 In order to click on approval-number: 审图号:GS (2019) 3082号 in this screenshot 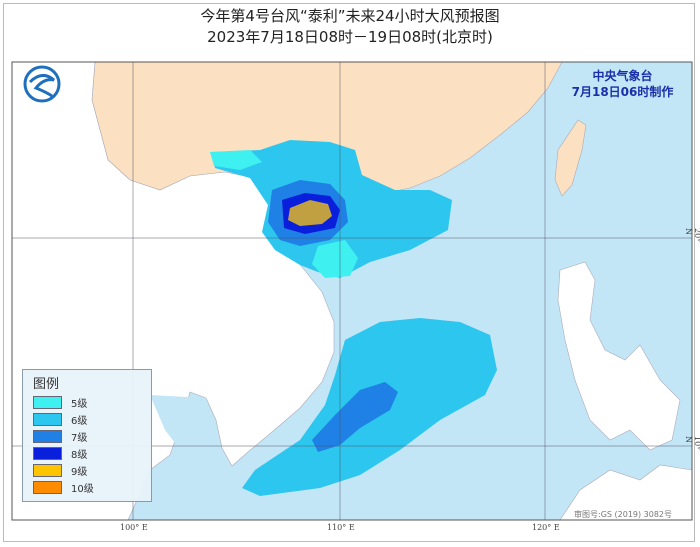, I will do `click(623, 514)`.